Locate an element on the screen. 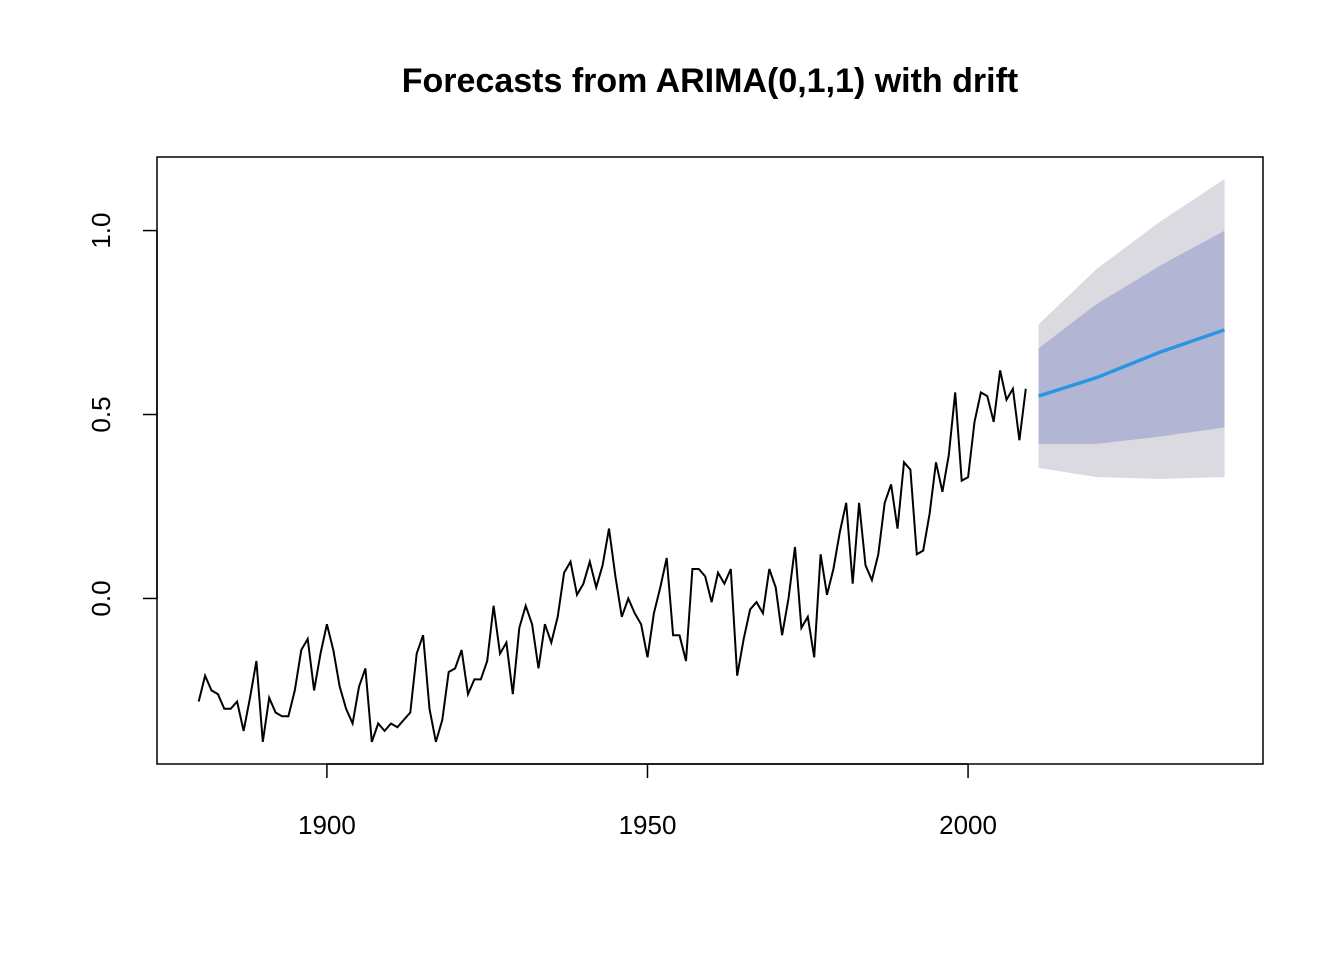 The image size is (1344, 960). x-tick-label: 1950 is located at coordinates (648, 825).